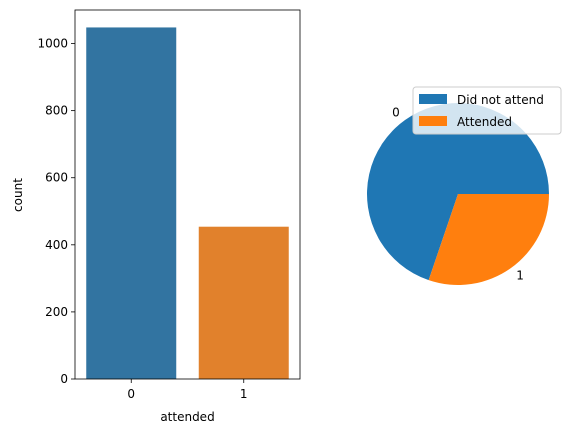 The width and height of the screenshot is (580, 432). I want to click on legend-label-did-not-attend: Did not attend, so click(500, 100).